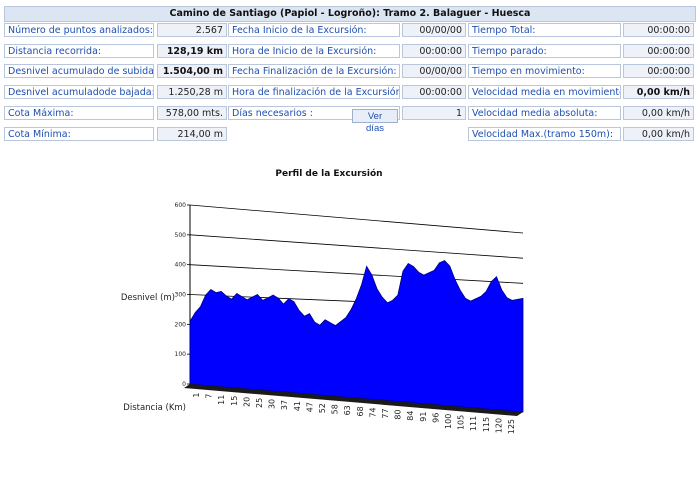 The height and width of the screenshot is (500, 700). I want to click on x-tick-label: 84, so click(410, 416).